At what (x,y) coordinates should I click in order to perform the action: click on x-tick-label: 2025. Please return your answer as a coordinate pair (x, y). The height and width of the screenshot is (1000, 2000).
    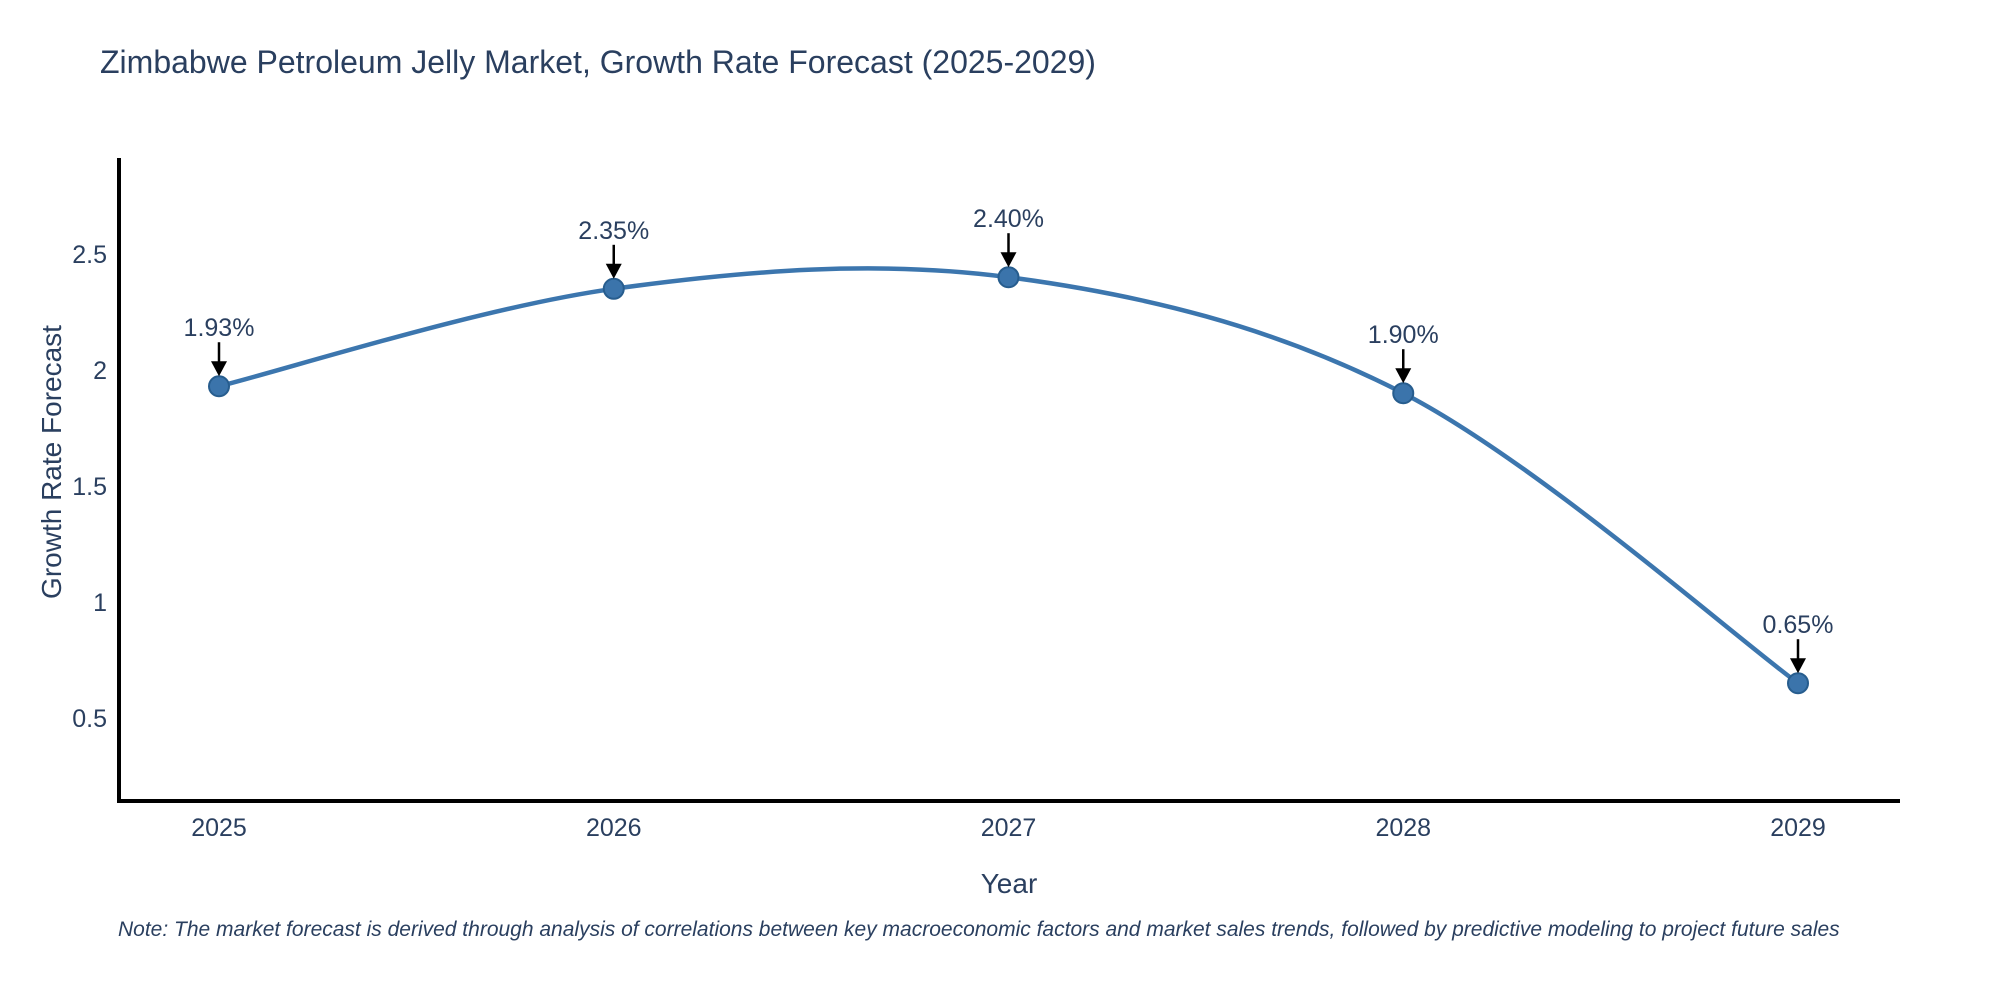
    Looking at the image, I should click on (219, 828).